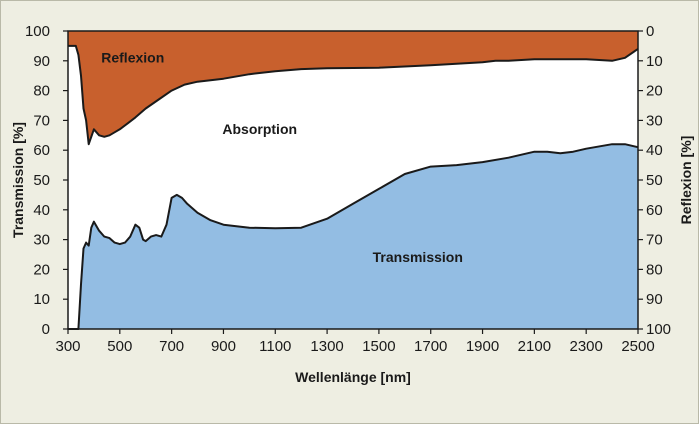 The width and height of the screenshot is (699, 425). Describe the element at coordinates (686, 180) in the screenshot. I see `y-right-axis-title: Reflexion [%]` at that location.